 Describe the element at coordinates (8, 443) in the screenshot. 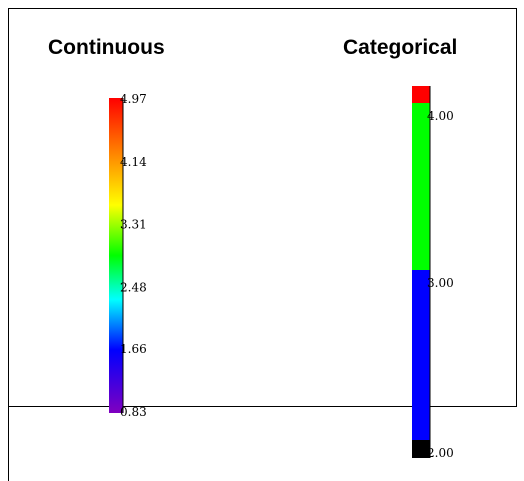

I see `frame-lower-left-border` at that location.